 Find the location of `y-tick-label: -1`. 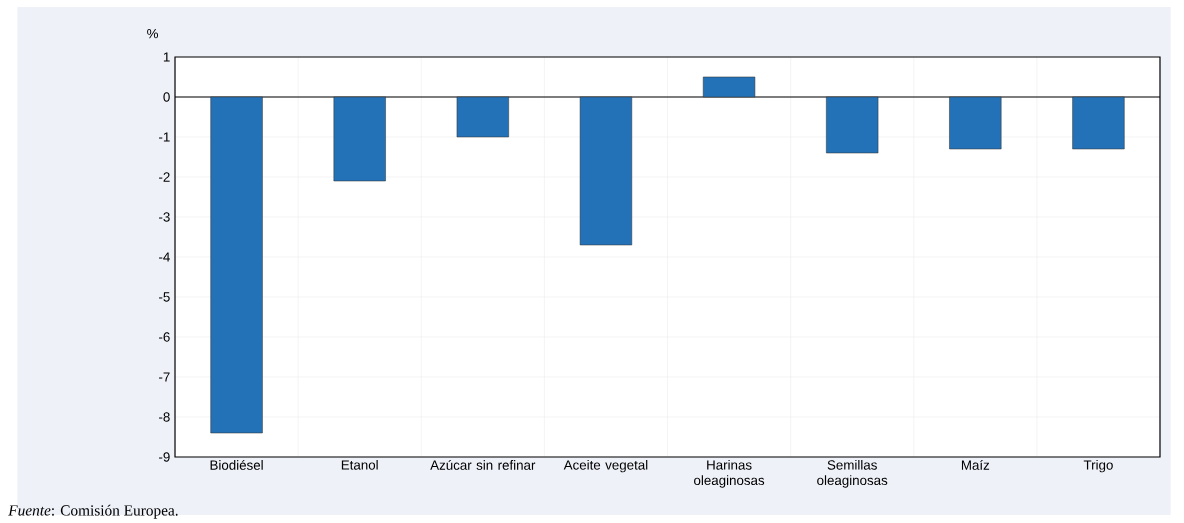

y-tick-label: -1 is located at coordinates (164, 137).